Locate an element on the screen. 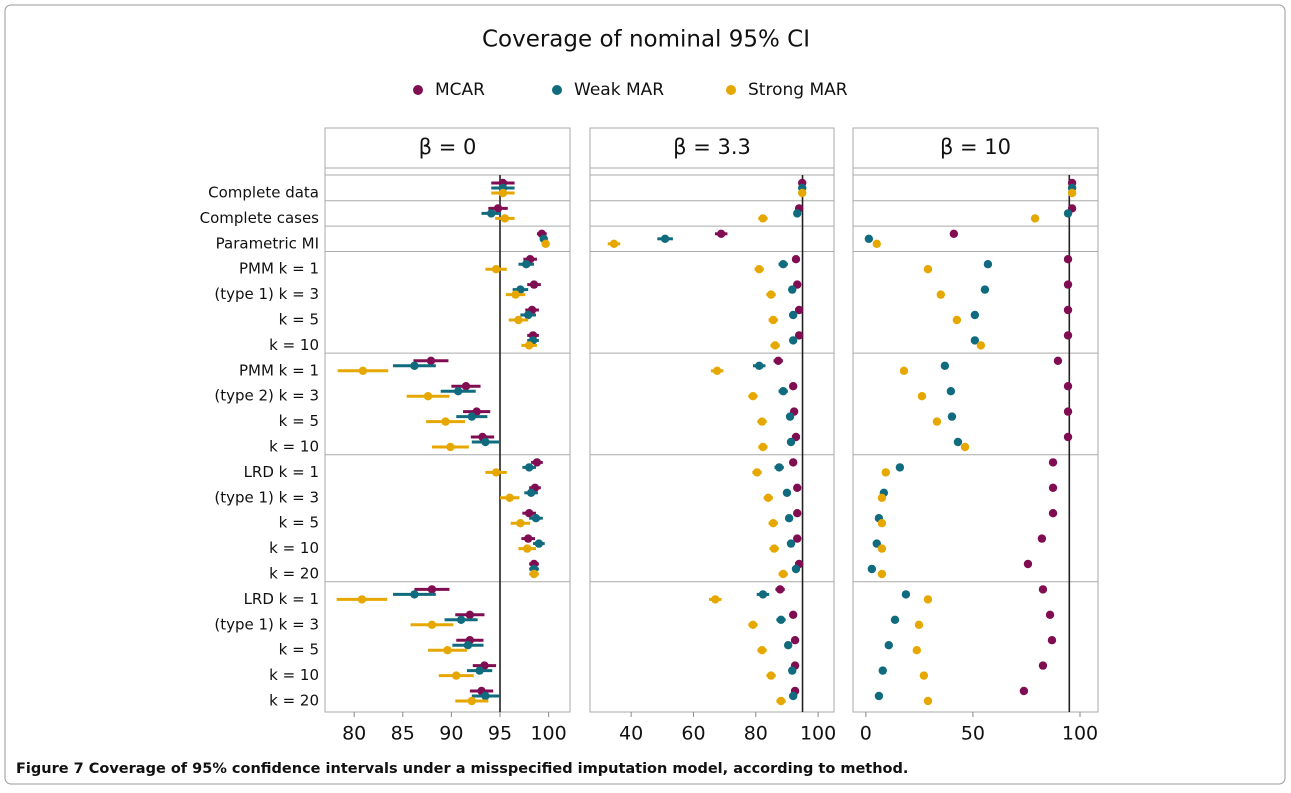 The height and width of the screenshot is (793, 1291). x-tick-label: 85 is located at coordinates (403, 734).